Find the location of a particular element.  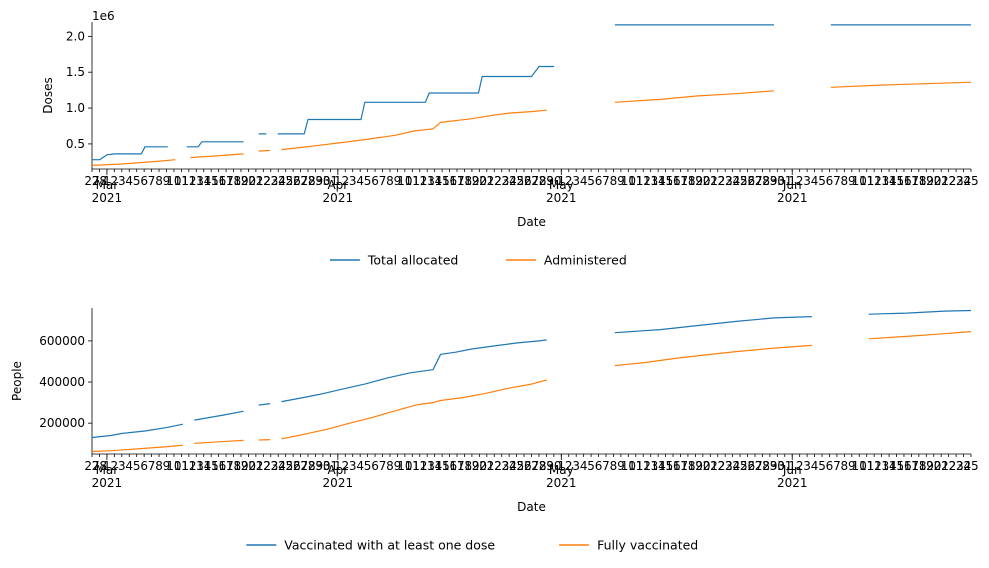

doses-xtick-label: 29 is located at coordinates (546, 181).